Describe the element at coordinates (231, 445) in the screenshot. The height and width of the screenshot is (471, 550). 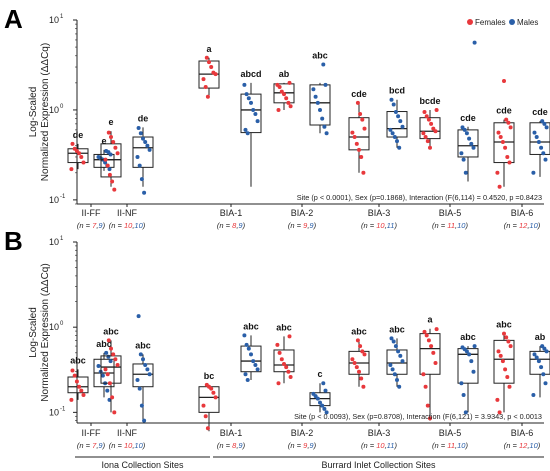
I see `sample-size-label: (n = 8,9)` at that location.